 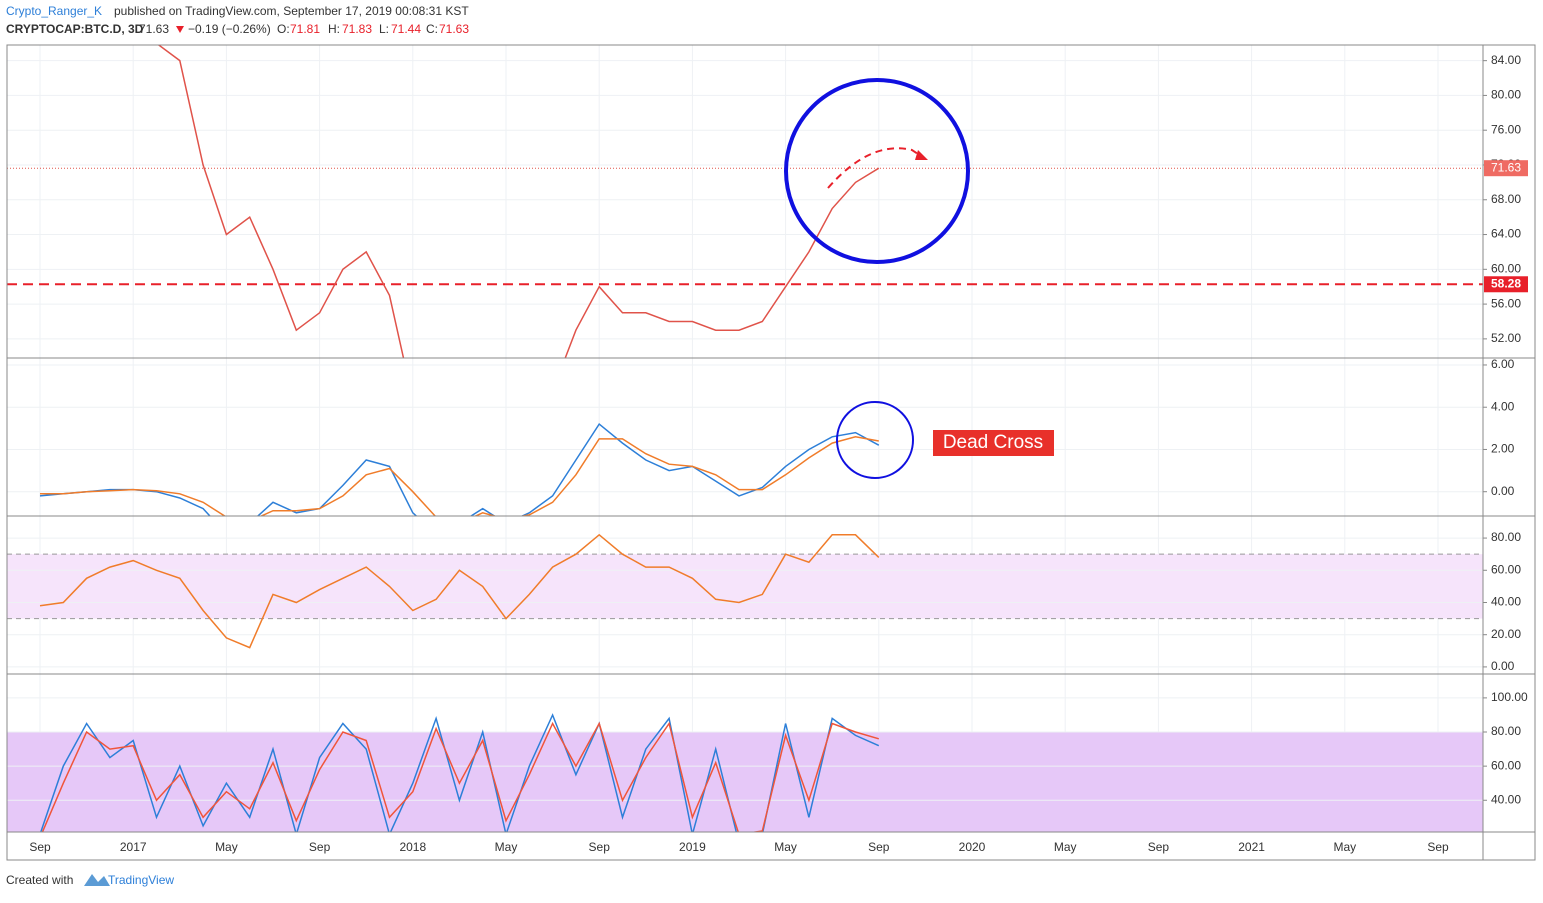 What do you see at coordinates (1506, 634) in the screenshot?
I see `y-tick-label: 20.00` at bounding box center [1506, 634].